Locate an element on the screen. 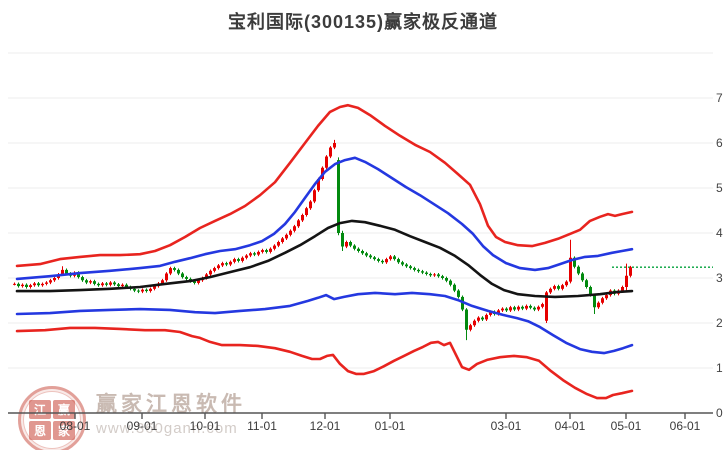 Image resolution: width=726 pixels, height=450 pixels. y-axis-label: 4 is located at coordinates (719, 233).